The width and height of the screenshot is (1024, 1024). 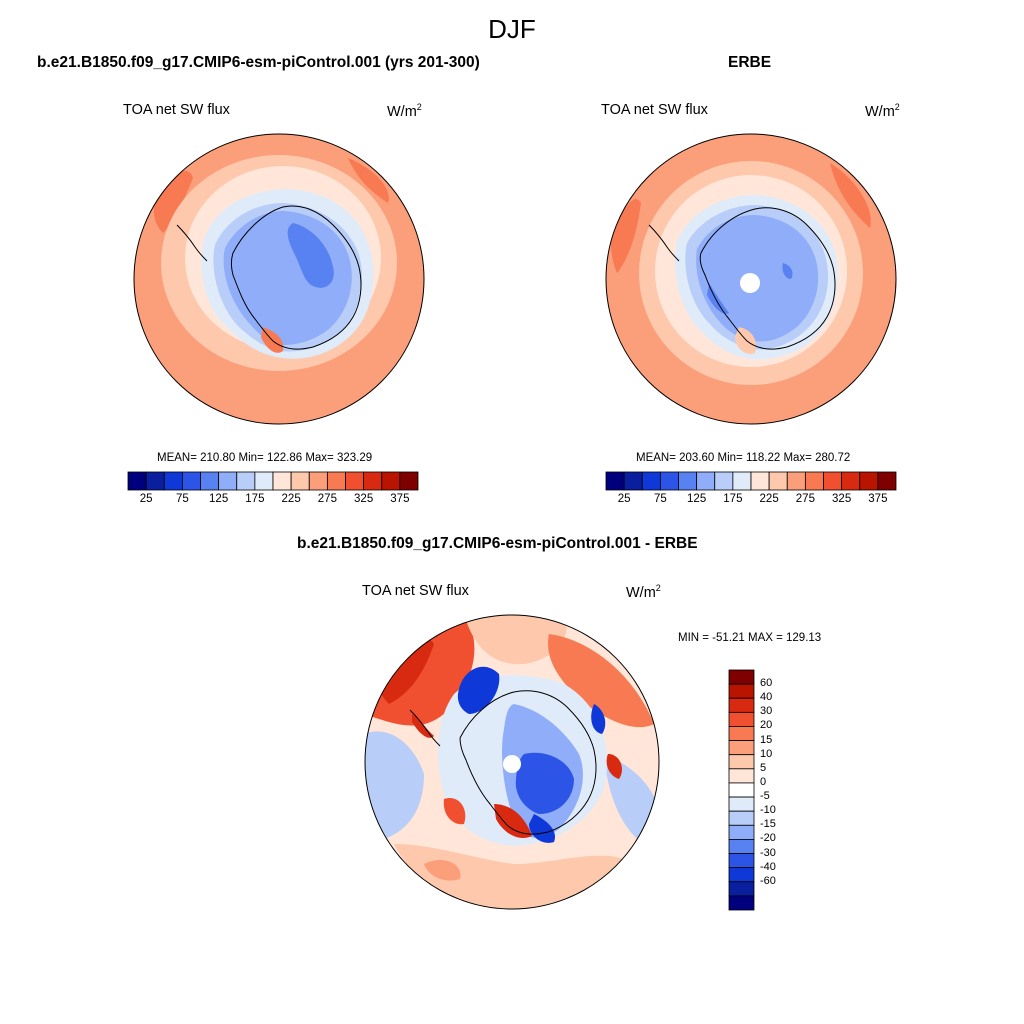 I want to click on panel-2-map, so click(x=751, y=279).